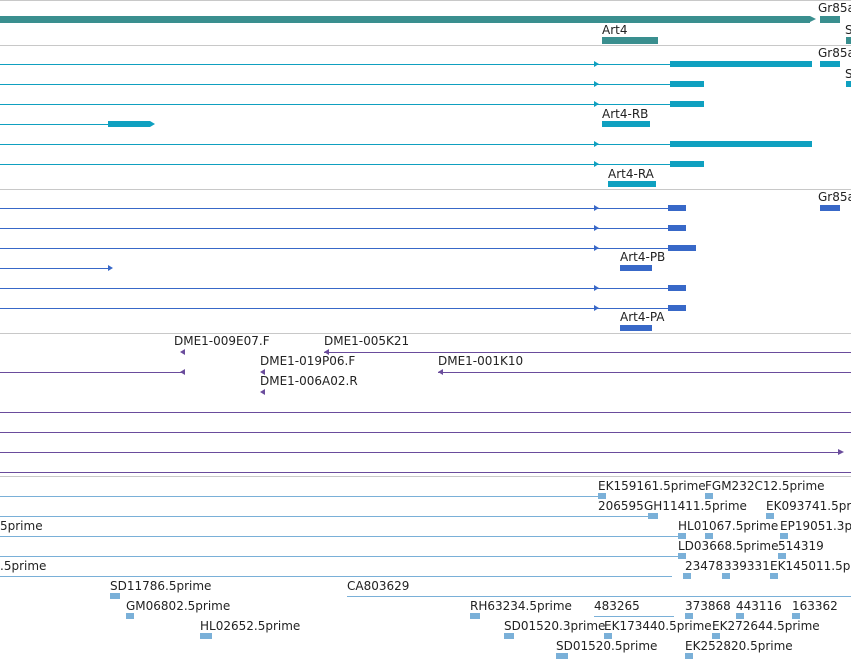 The width and height of the screenshot is (851, 661). I want to click on est-label: 373868, so click(708, 606).